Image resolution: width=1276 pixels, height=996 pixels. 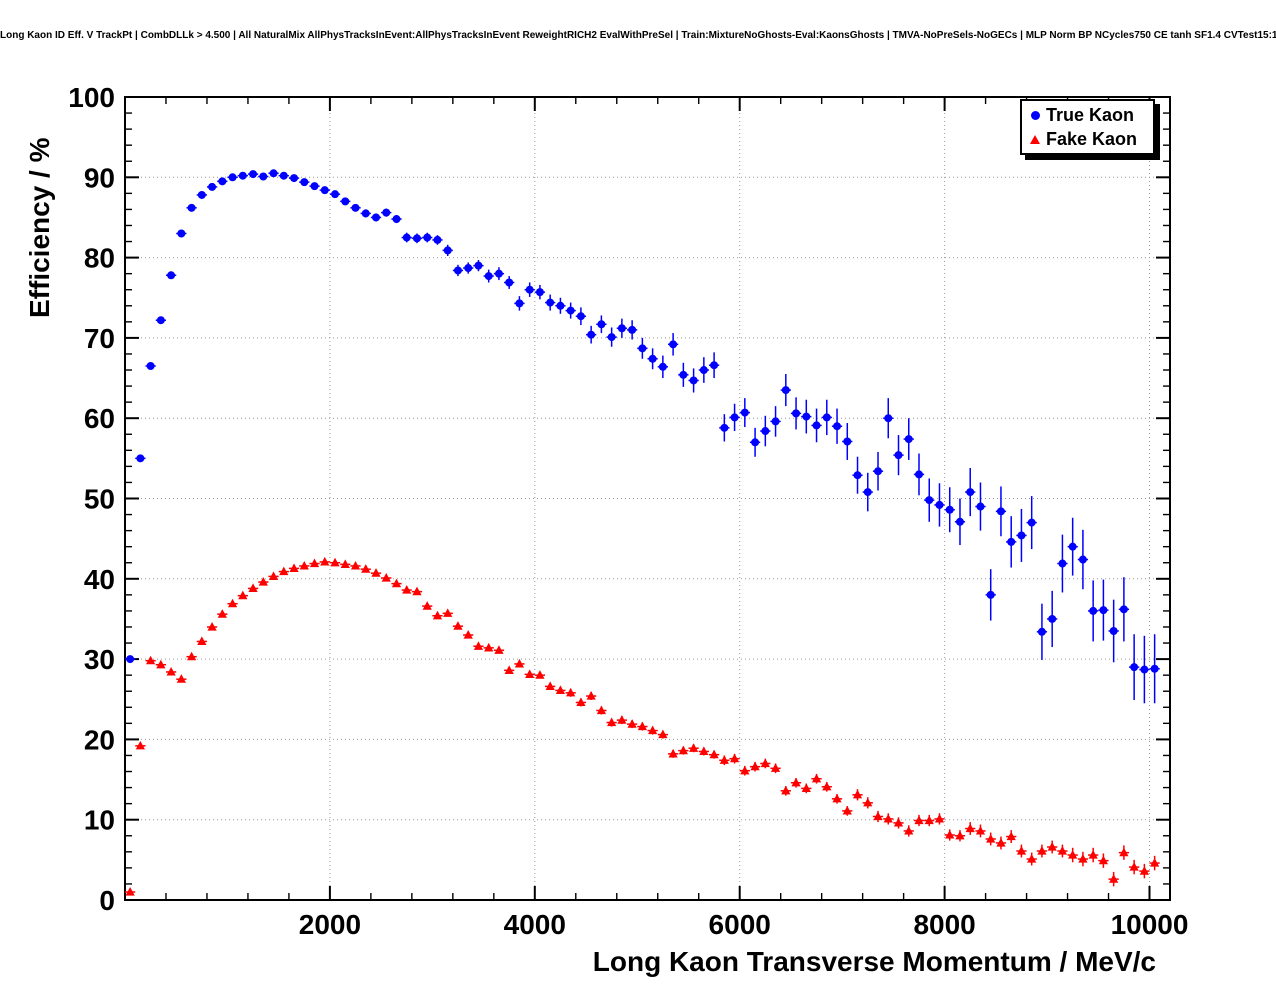 What do you see at coordinates (1035, 139) in the screenshot?
I see `fake-kaon-marker-icon` at bounding box center [1035, 139].